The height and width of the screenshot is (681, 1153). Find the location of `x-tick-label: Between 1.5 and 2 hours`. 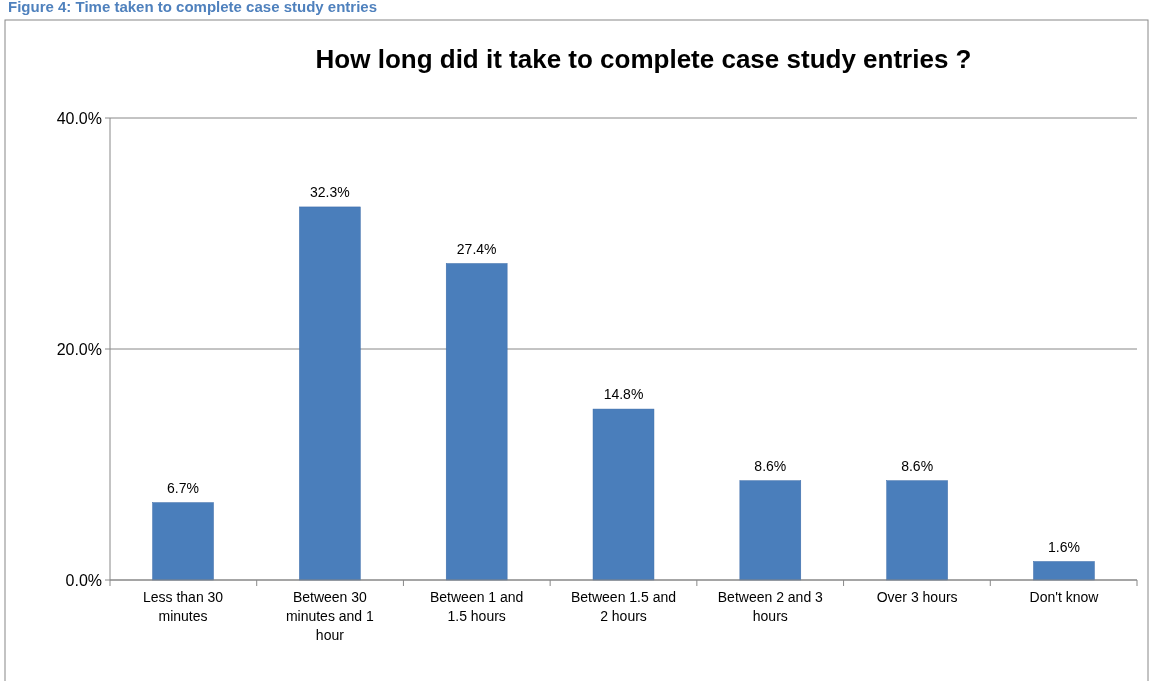

x-tick-label: Between 1.5 and 2 hours is located at coordinates (623, 606).